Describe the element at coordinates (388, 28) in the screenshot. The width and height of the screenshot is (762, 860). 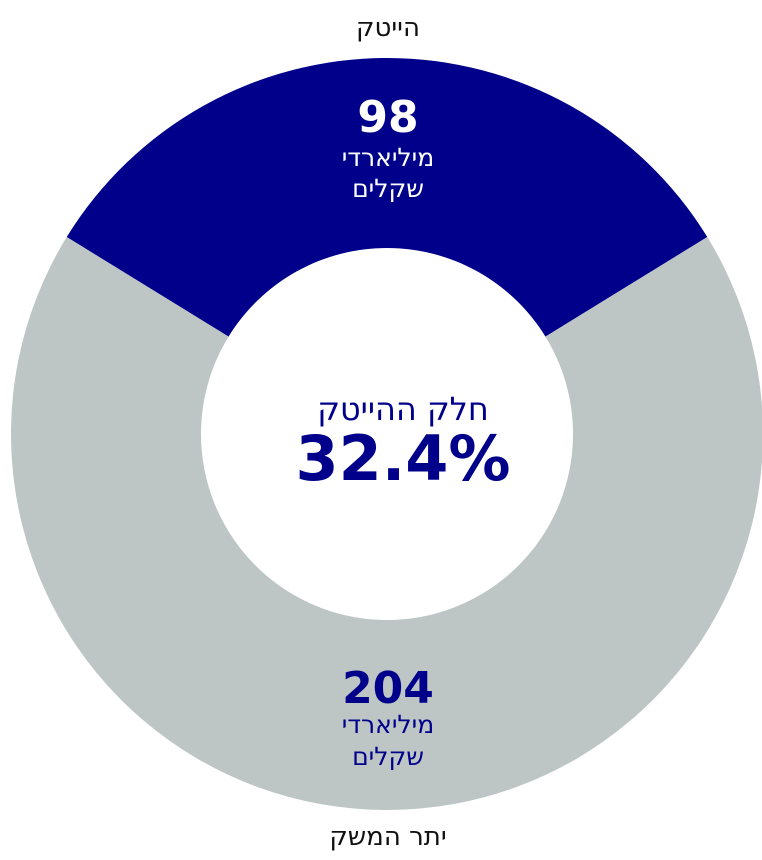
I see `category-label-hitech: הייטק` at that location.